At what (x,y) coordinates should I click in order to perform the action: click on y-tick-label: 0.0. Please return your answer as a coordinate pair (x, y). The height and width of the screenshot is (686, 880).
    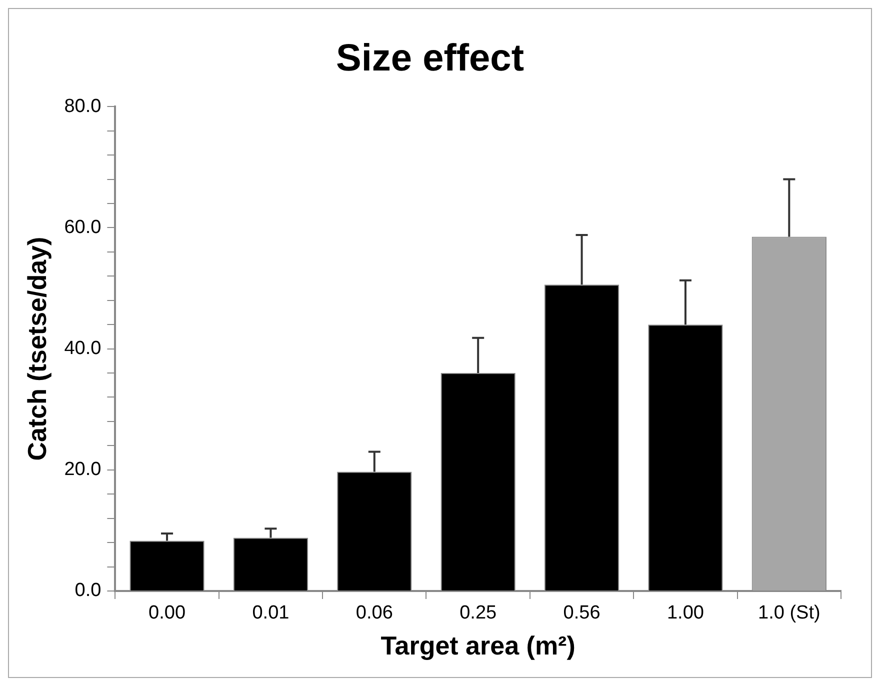
    Looking at the image, I should click on (88, 591).